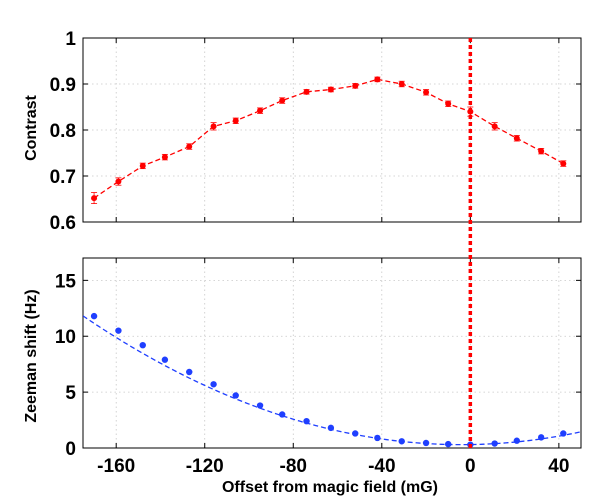 The height and width of the screenshot is (500, 598). What do you see at coordinates (65, 337) in the screenshot?
I see `y-tick-label: 10` at bounding box center [65, 337].